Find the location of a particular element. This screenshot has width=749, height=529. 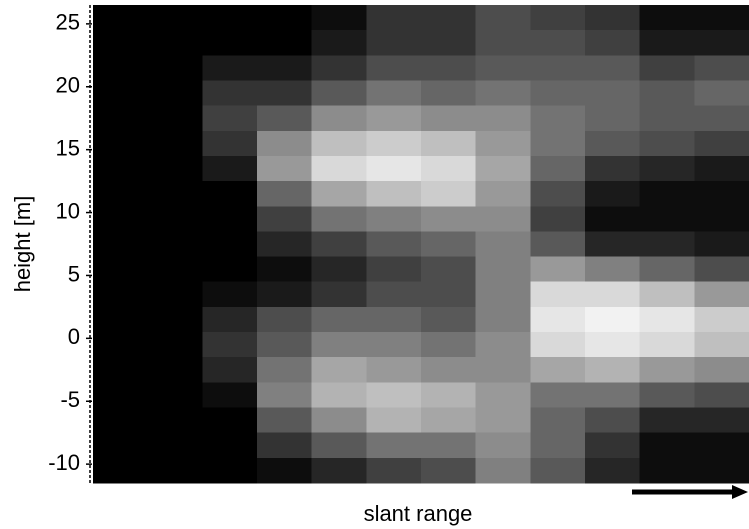

y-tick-label: -5 is located at coordinates (70, 399).